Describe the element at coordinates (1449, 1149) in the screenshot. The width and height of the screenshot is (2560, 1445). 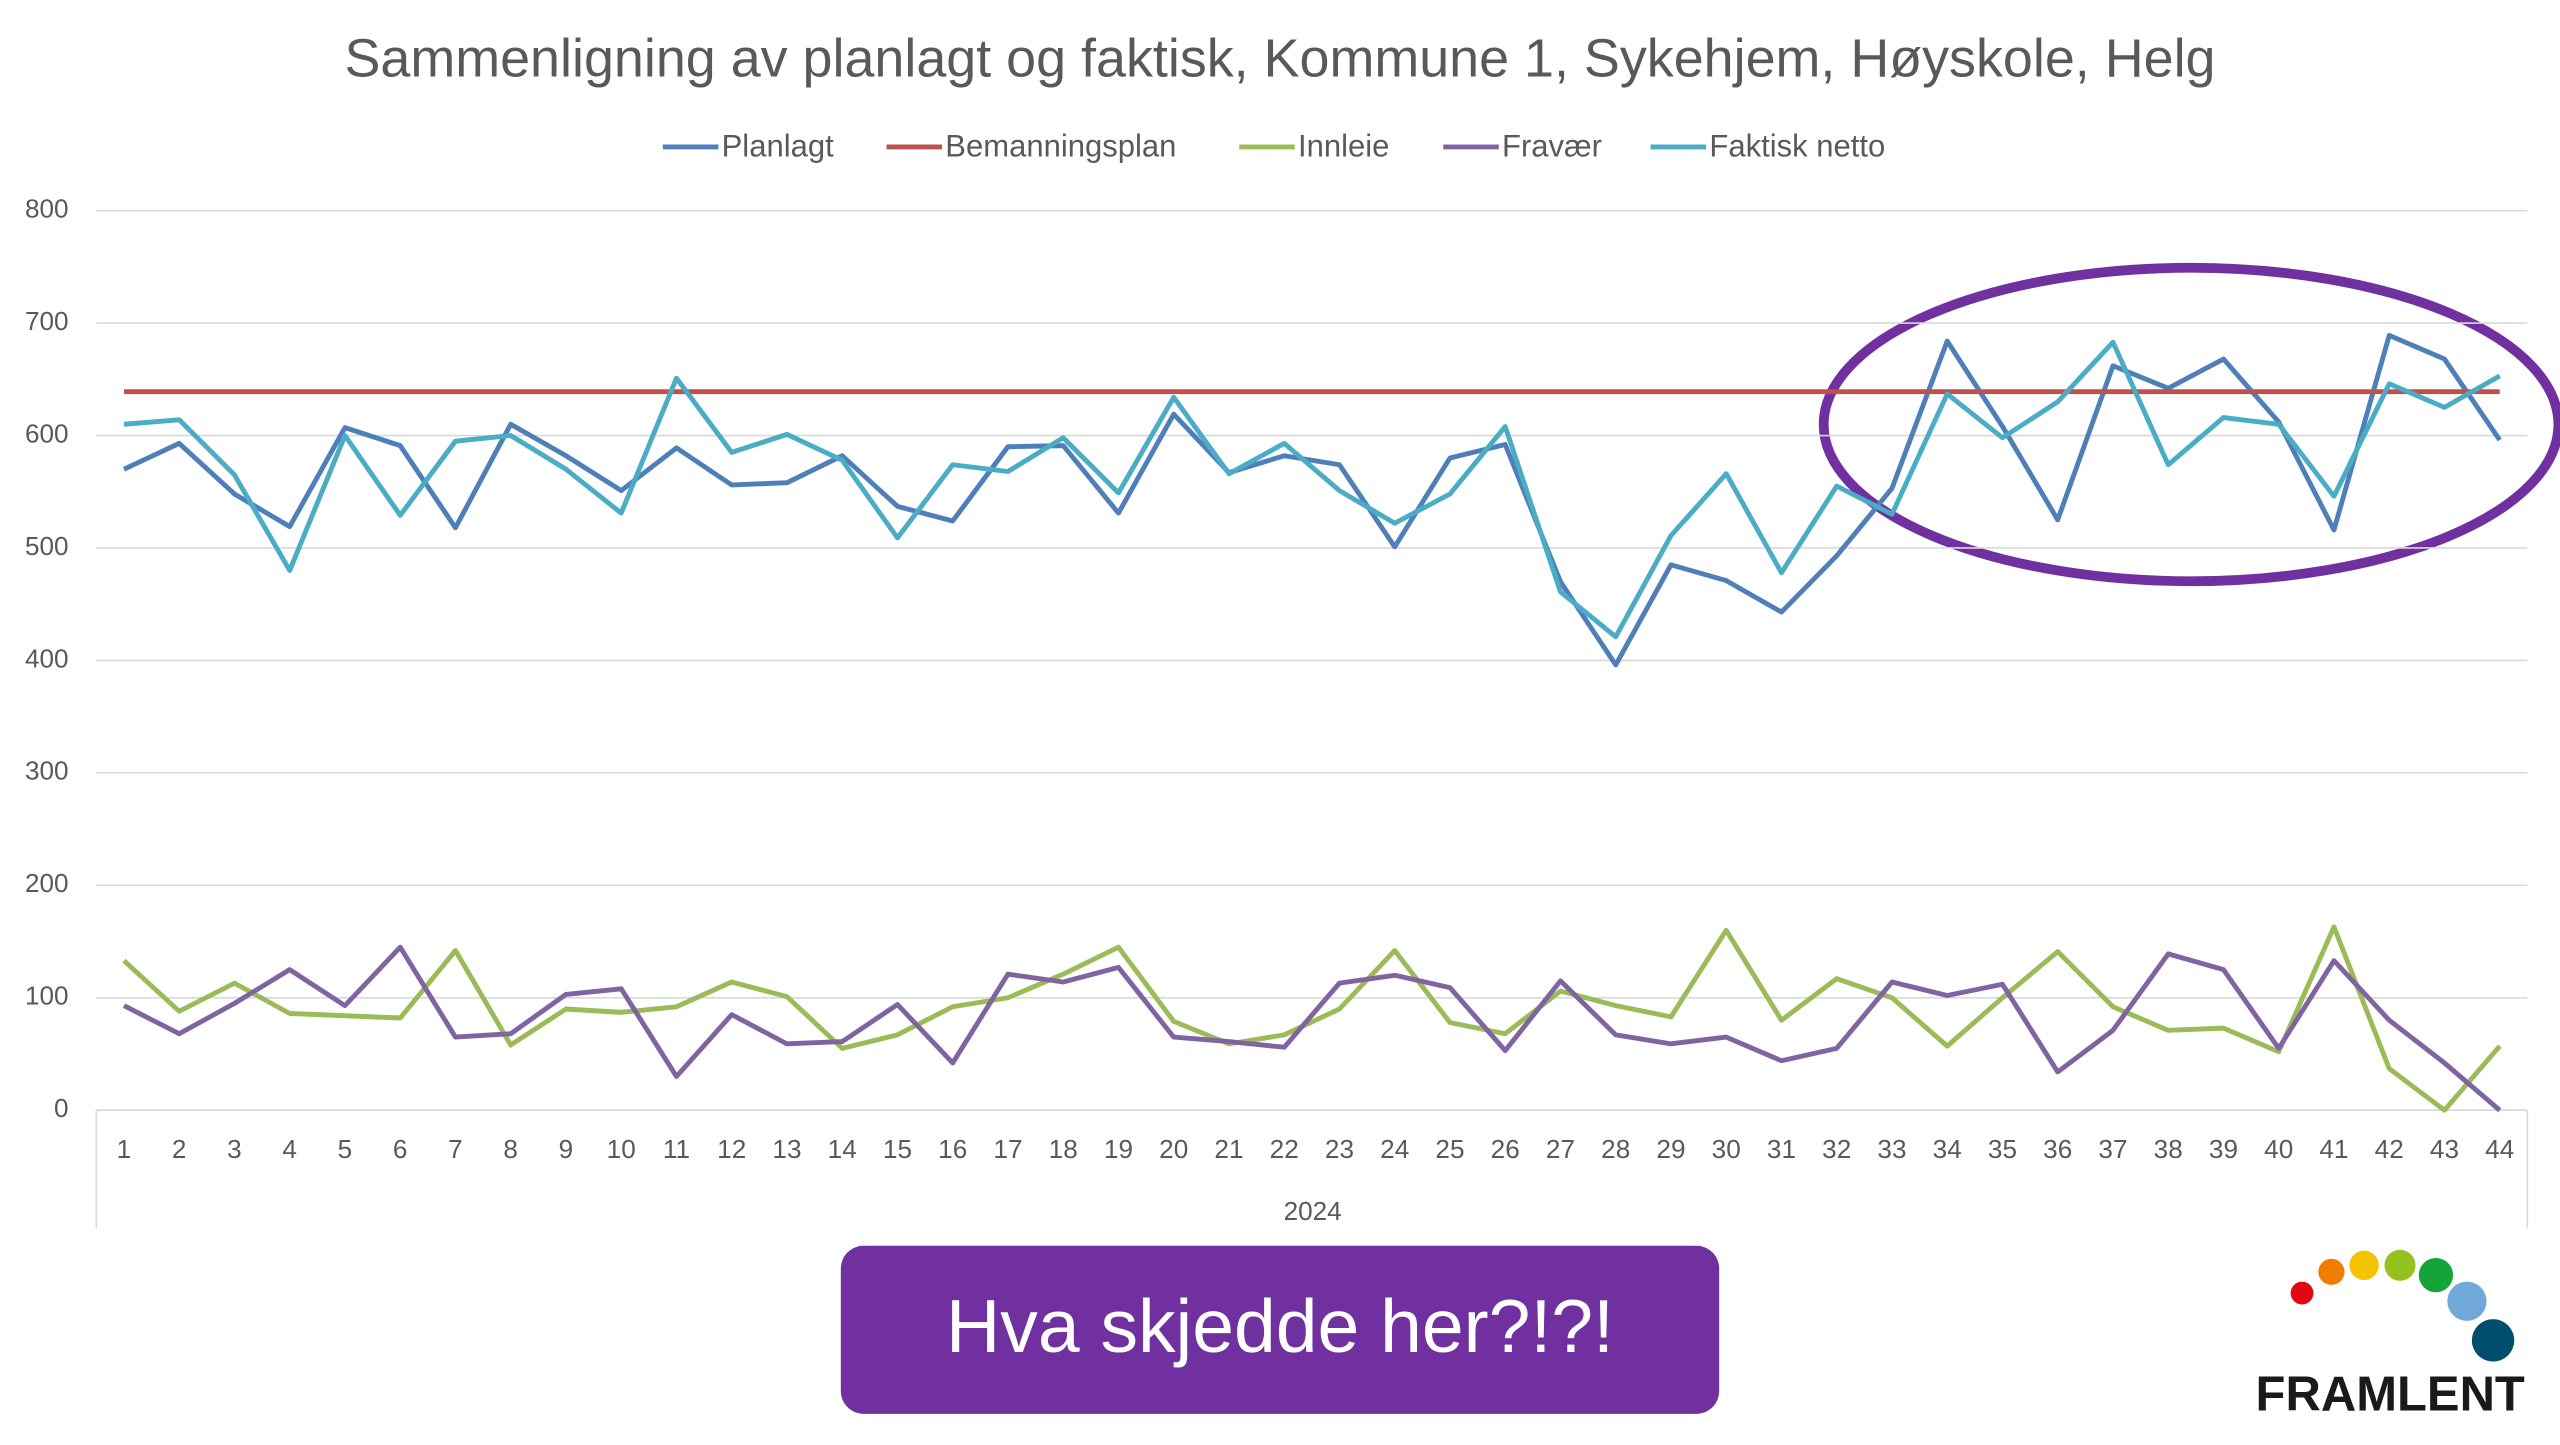
I see `x-tick-label: 25` at that location.